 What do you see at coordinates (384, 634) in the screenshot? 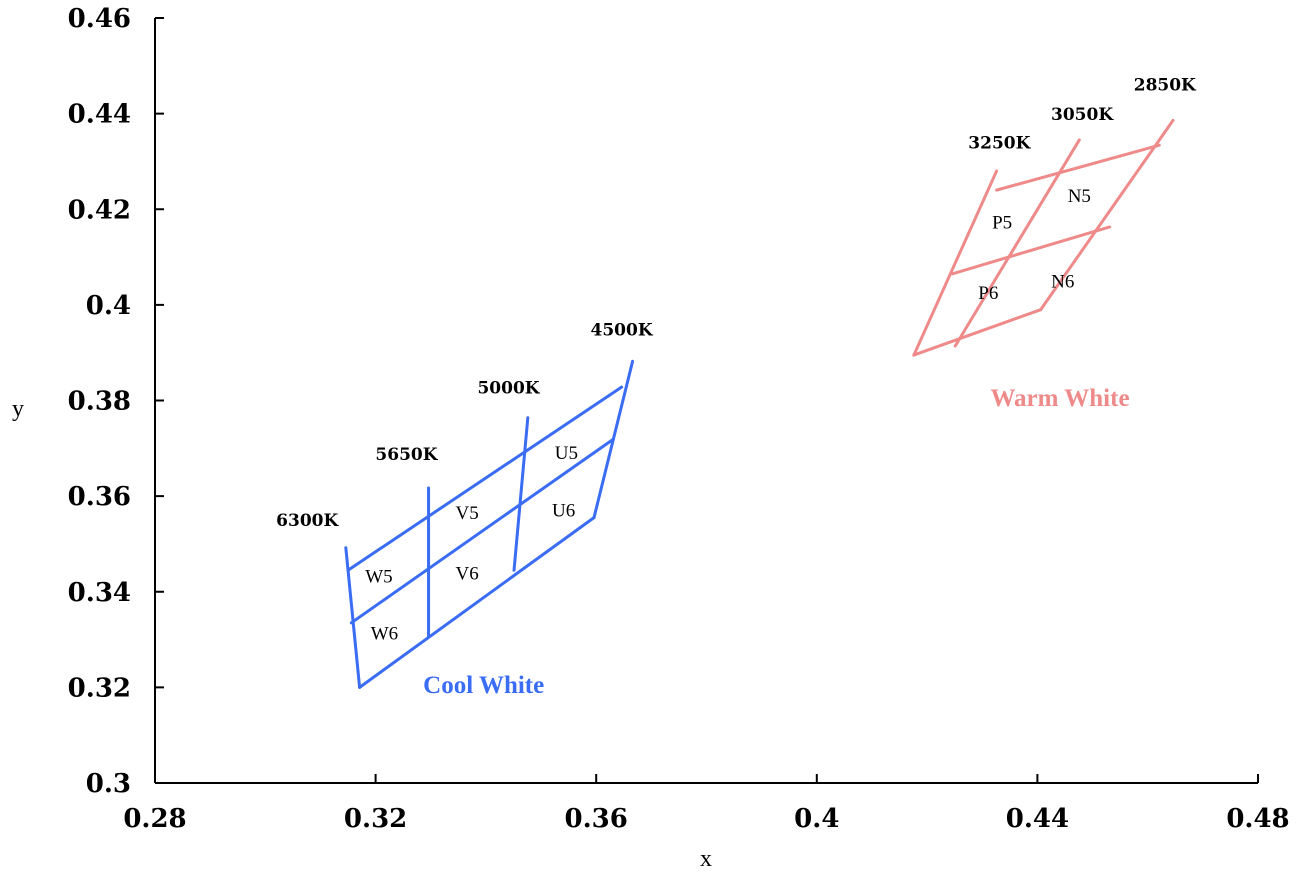
I see `bin-label: W6` at bounding box center [384, 634].